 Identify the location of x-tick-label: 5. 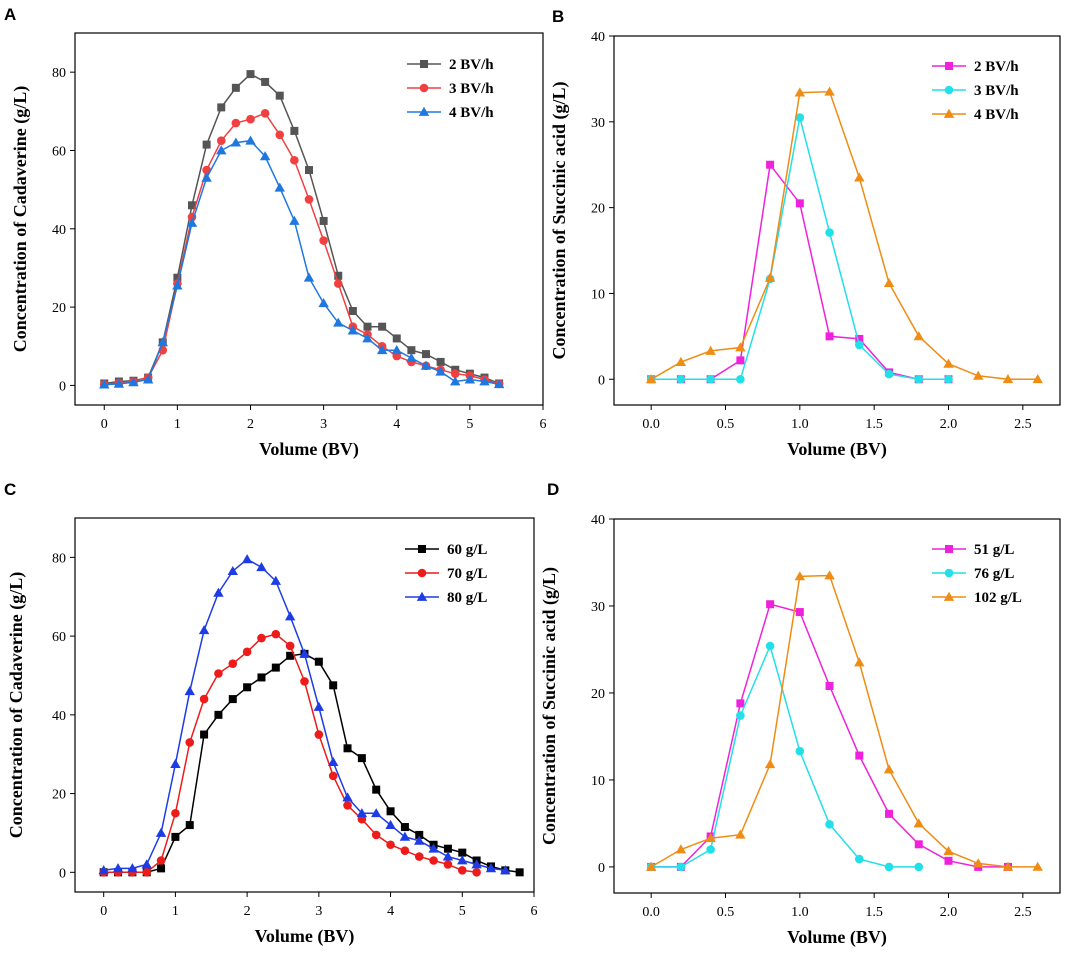
(462, 911).